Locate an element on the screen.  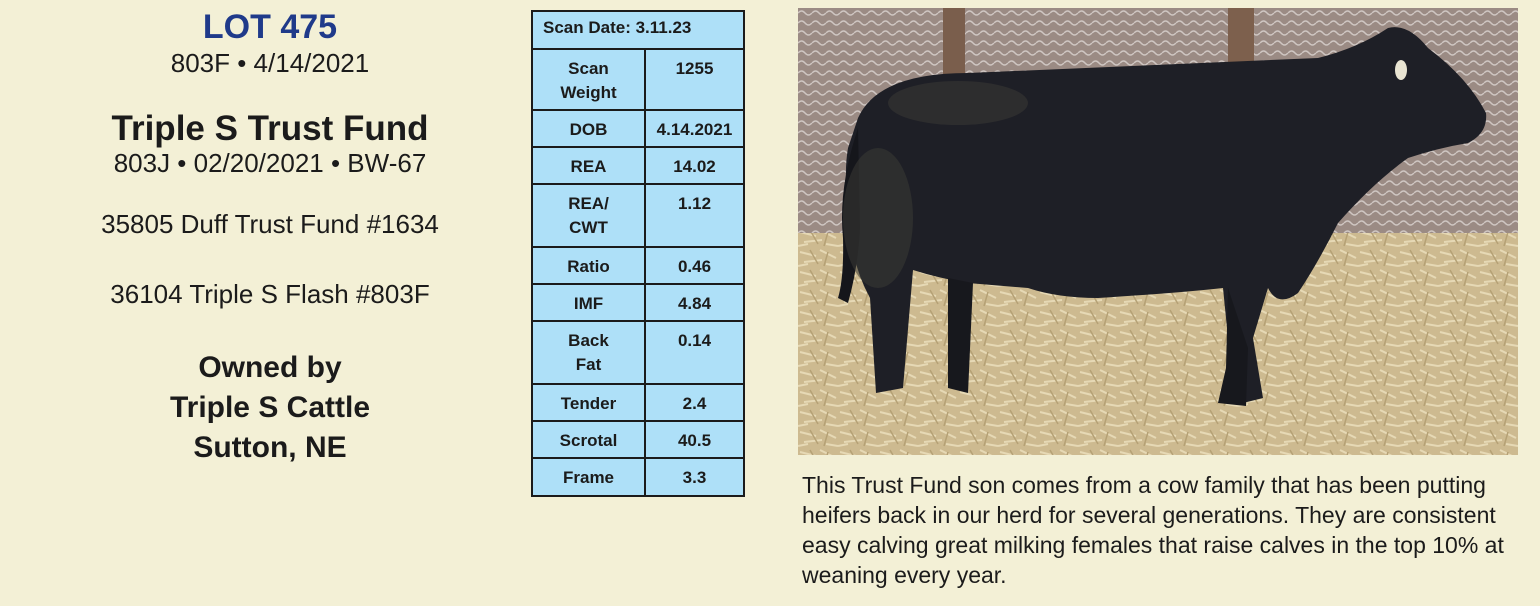
stat-label: DOB is located at coordinates (589, 129).